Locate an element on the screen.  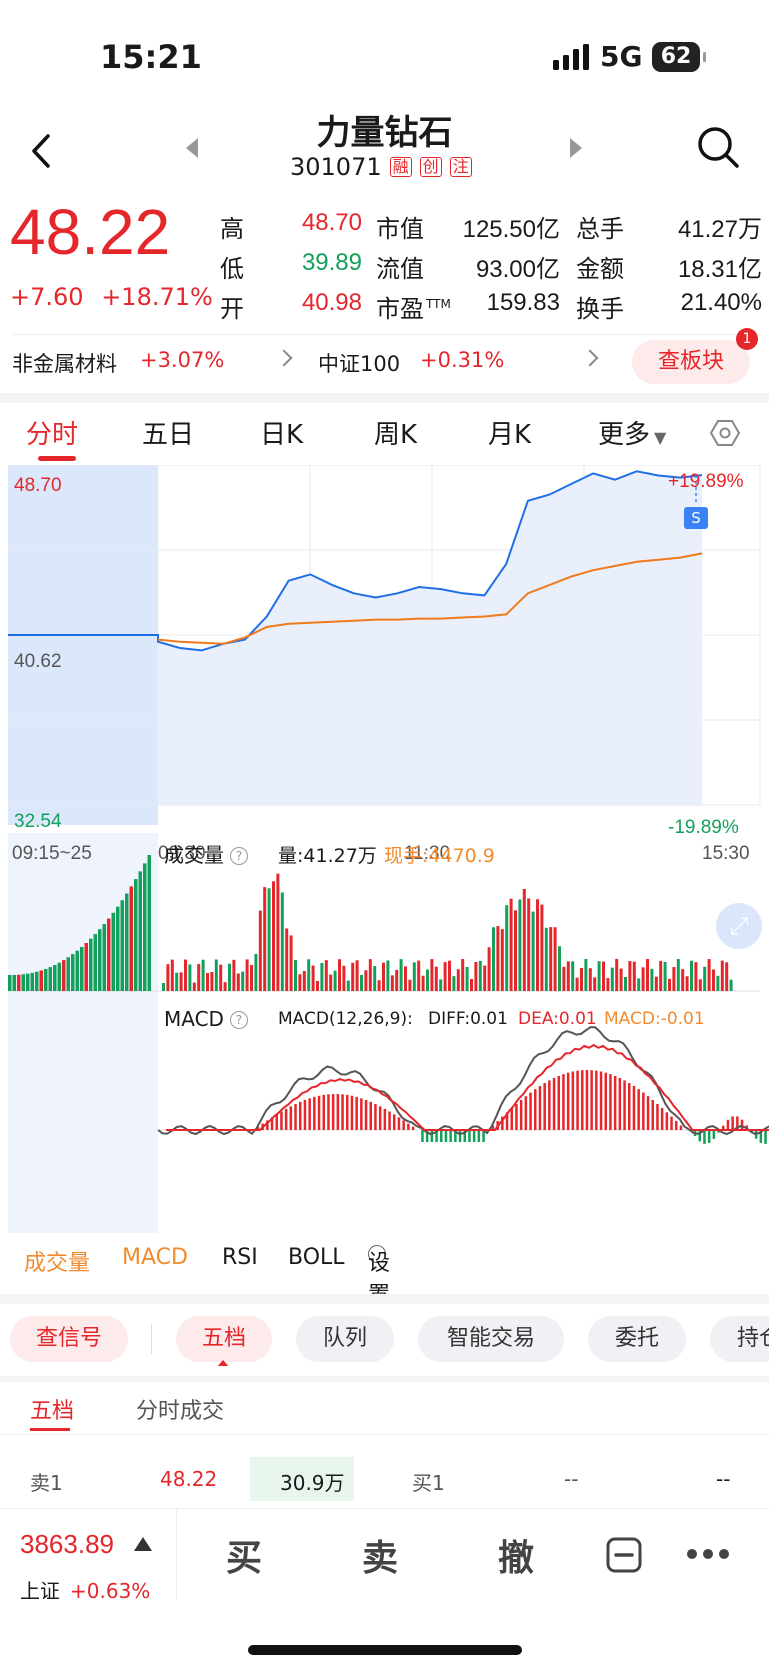
tab-intraday: 分时 is located at coordinates (52, 435).